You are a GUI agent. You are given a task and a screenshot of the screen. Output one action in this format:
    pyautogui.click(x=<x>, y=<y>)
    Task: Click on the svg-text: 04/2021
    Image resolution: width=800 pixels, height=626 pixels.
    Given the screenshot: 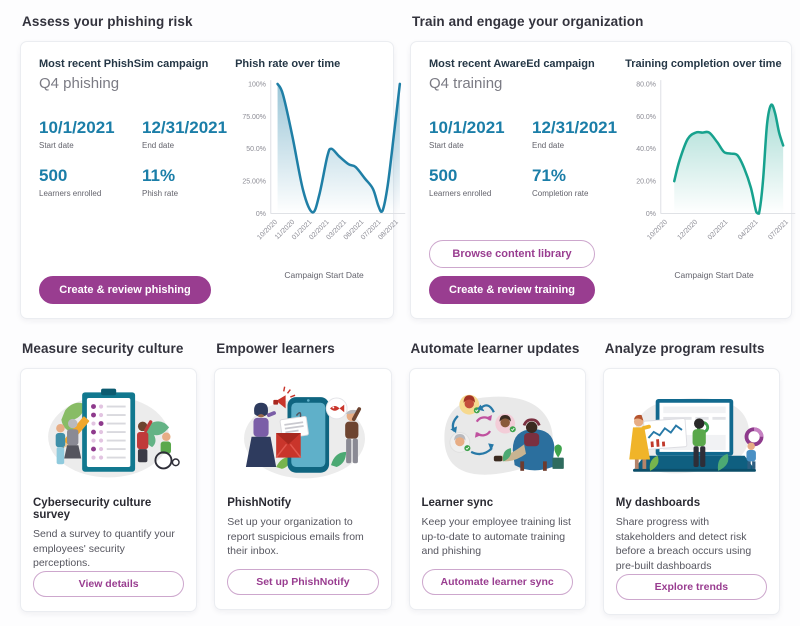 What is the action you would take?
    pyautogui.click(x=748, y=230)
    